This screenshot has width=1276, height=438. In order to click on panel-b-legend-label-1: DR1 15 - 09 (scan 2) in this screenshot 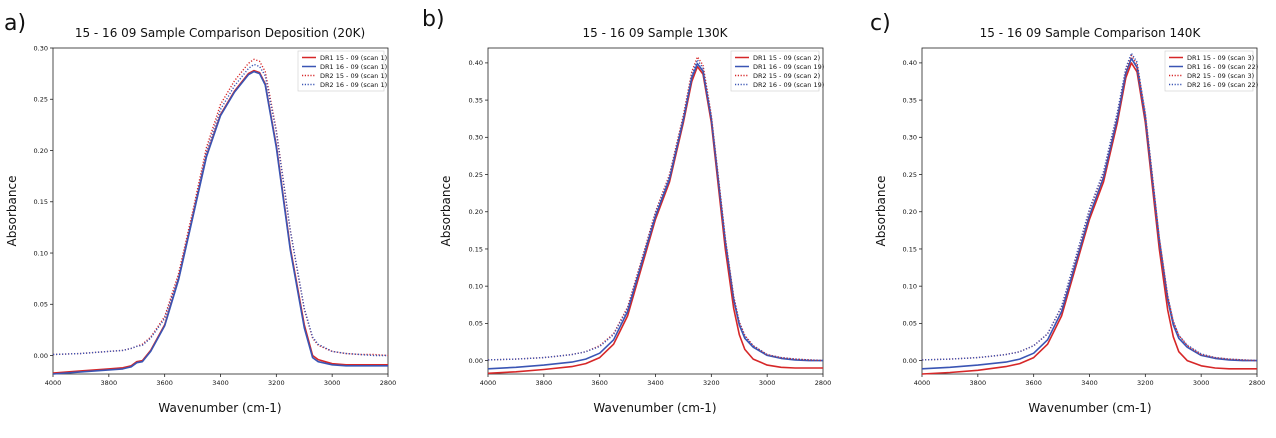, I will do `click(786, 58)`.